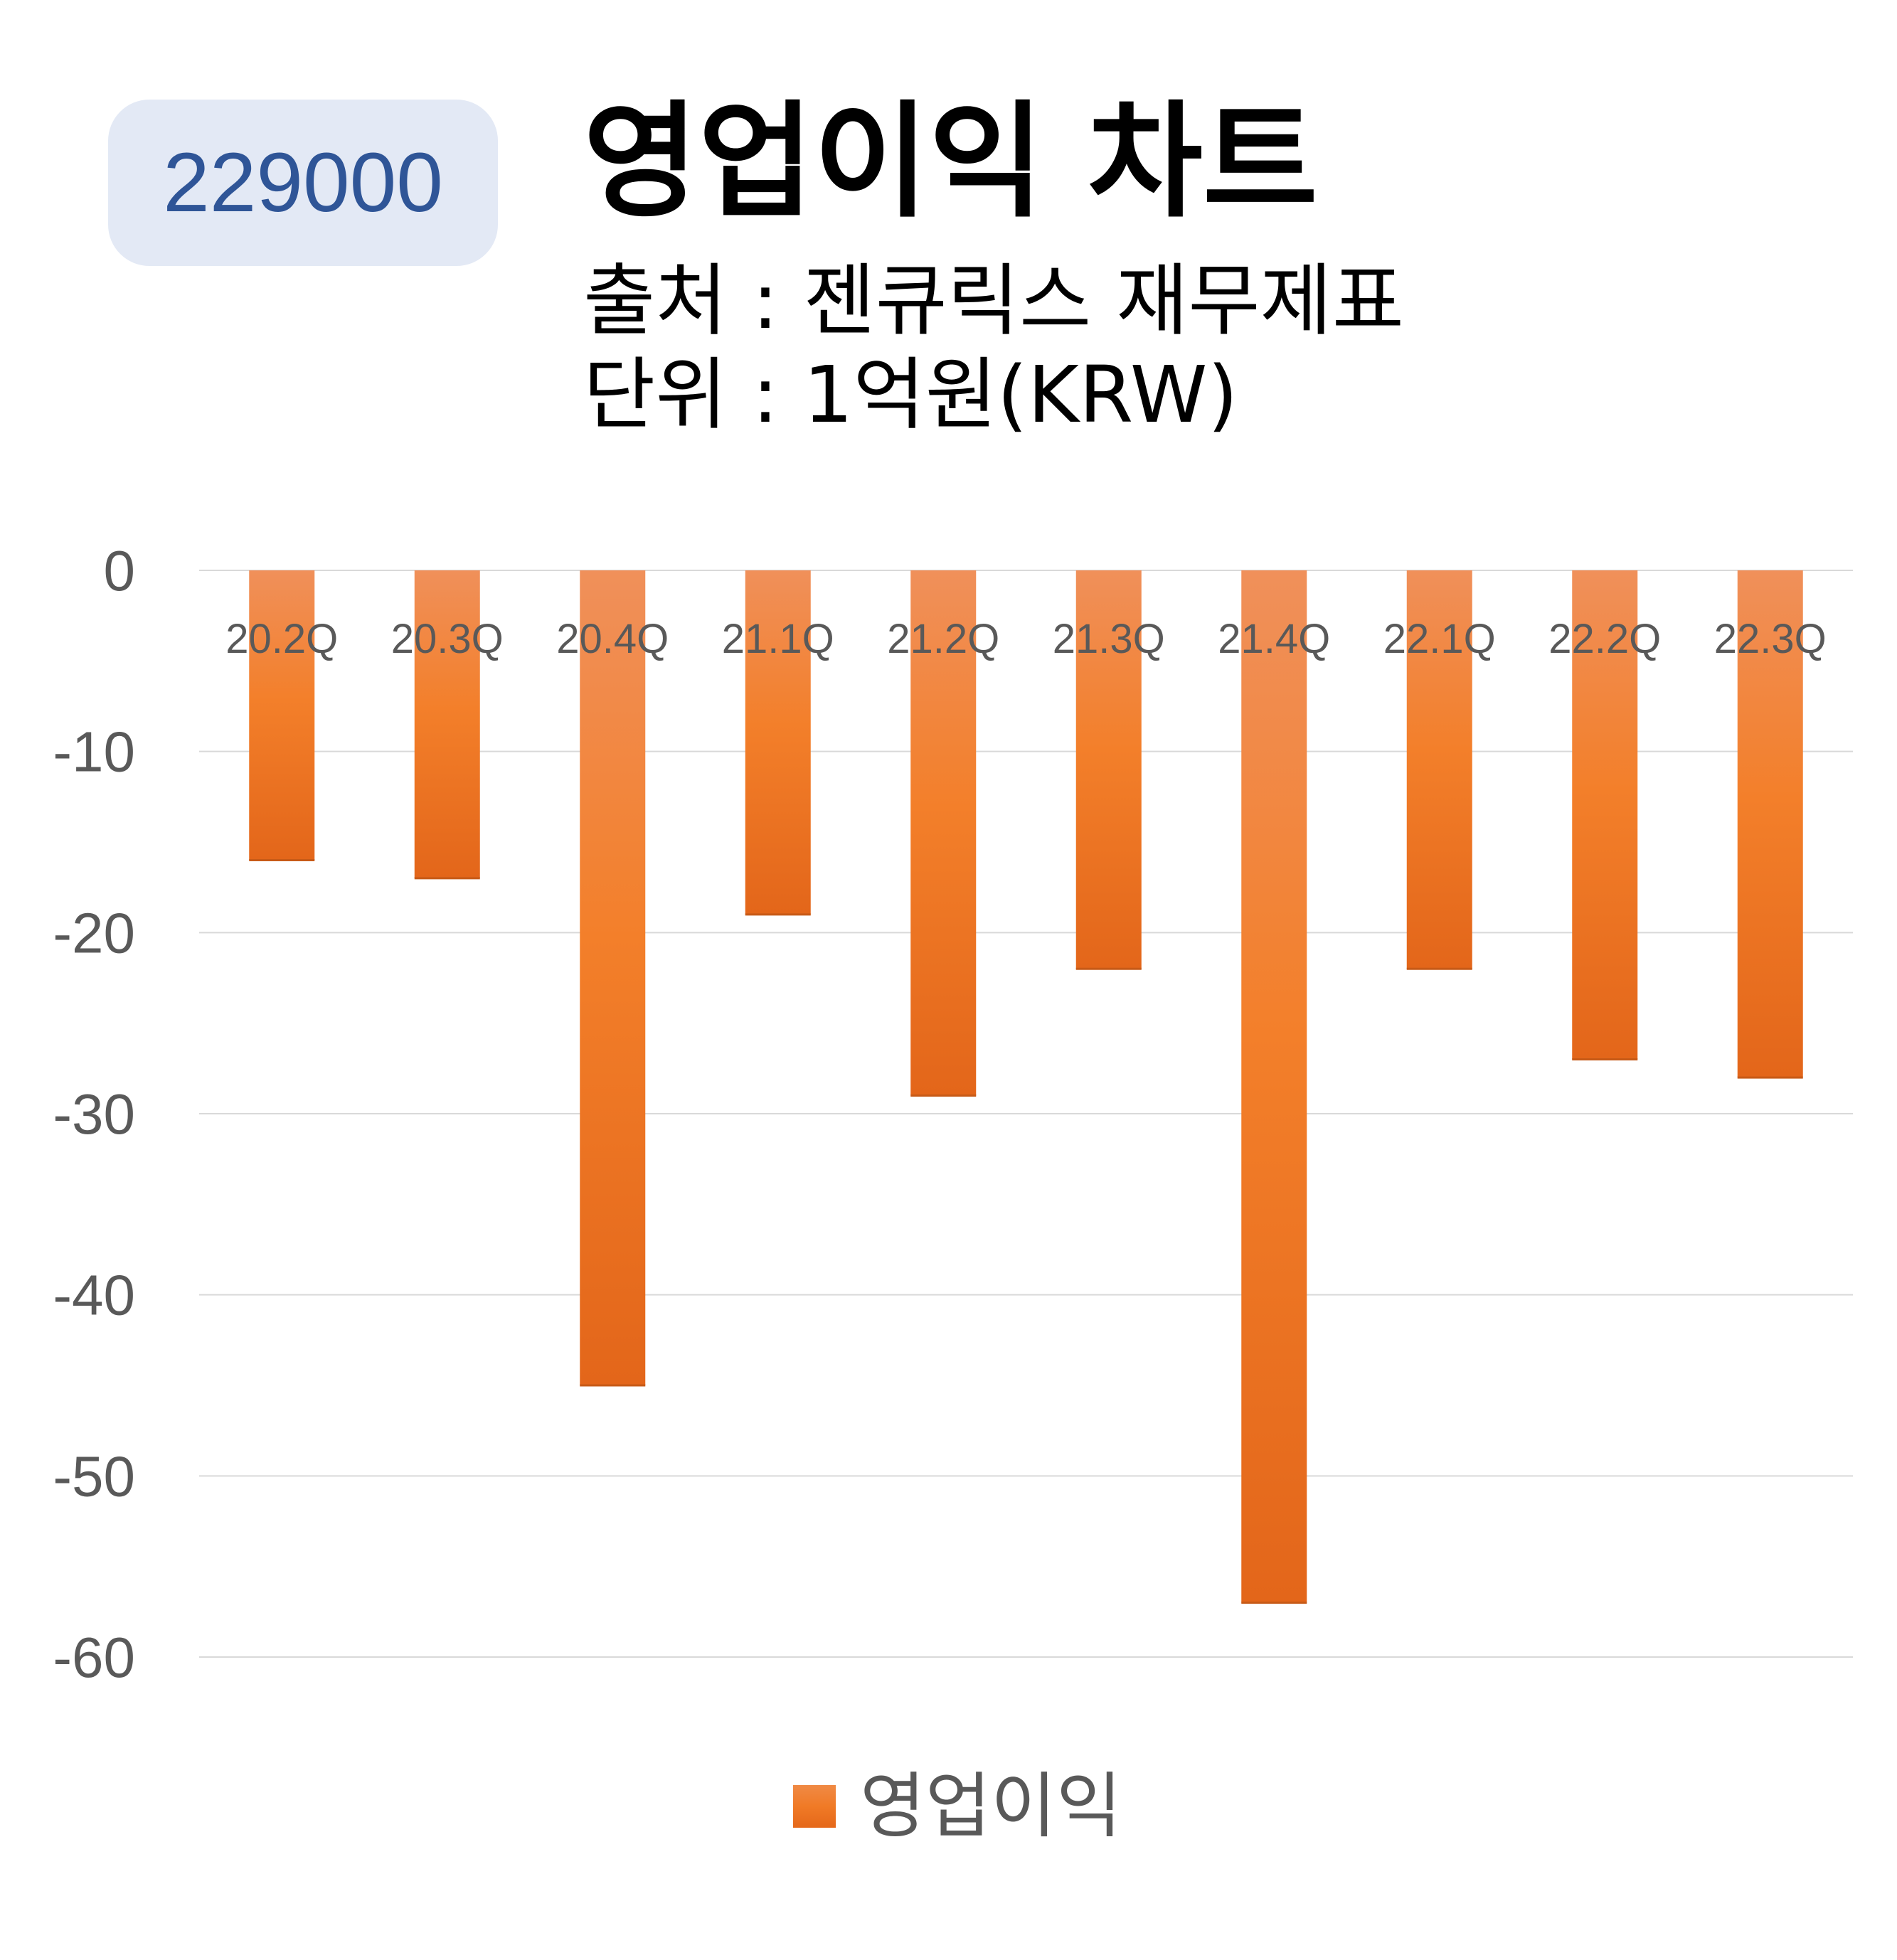 Image resolution: width=1897 pixels, height=1960 pixels. What do you see at coordinates (613, 977) in the screenshot?
I see `bar-20.4Q` at bounding box center [613, 977].